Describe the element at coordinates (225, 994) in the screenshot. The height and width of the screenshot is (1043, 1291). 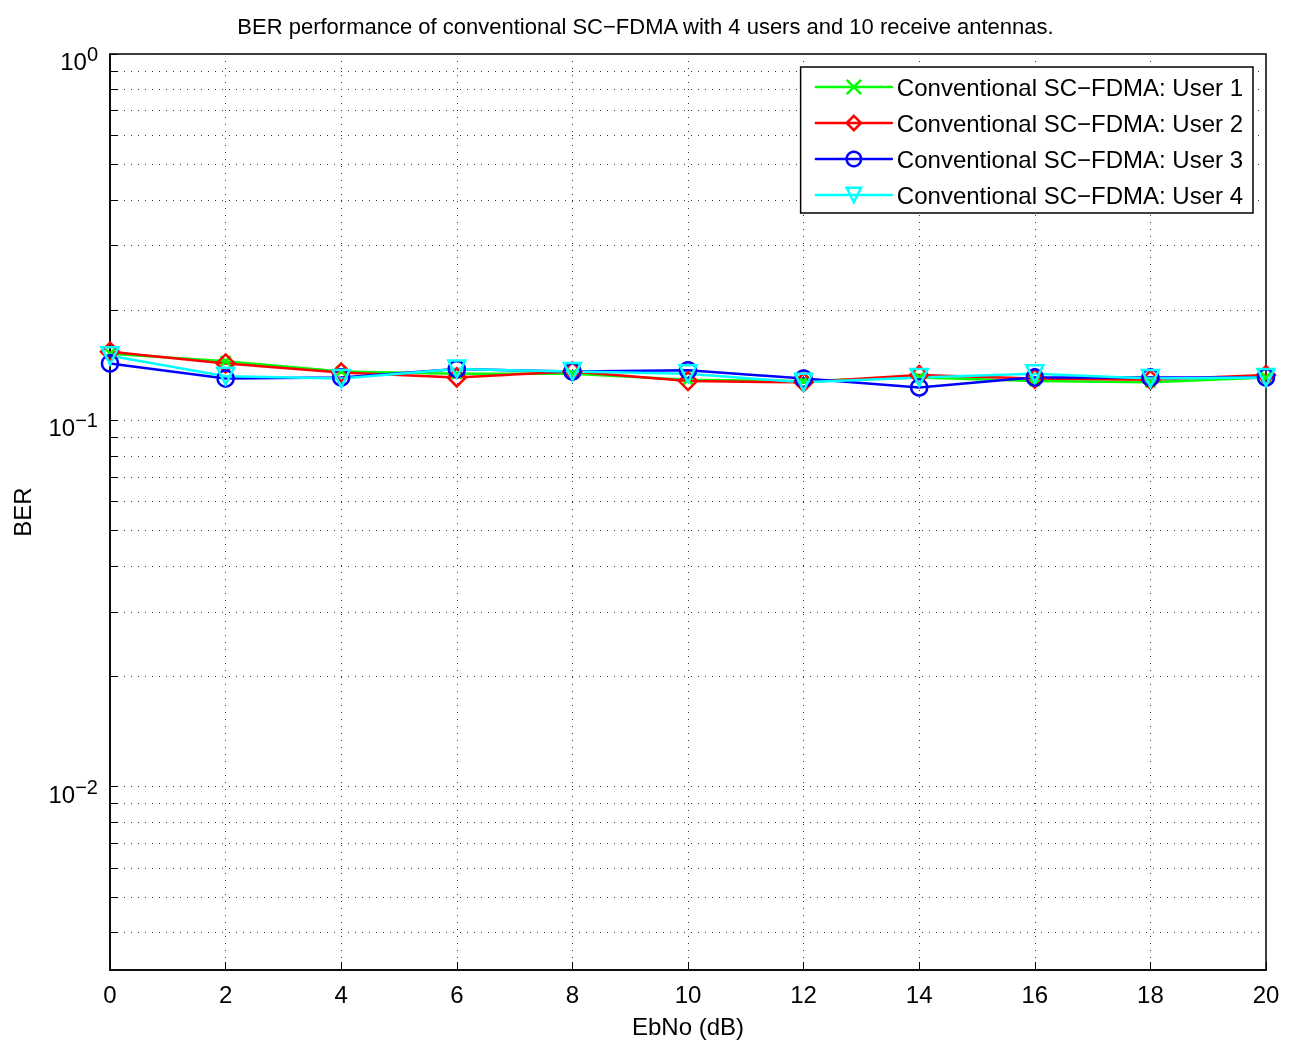
I see `x-tick-label: 2` at that location.